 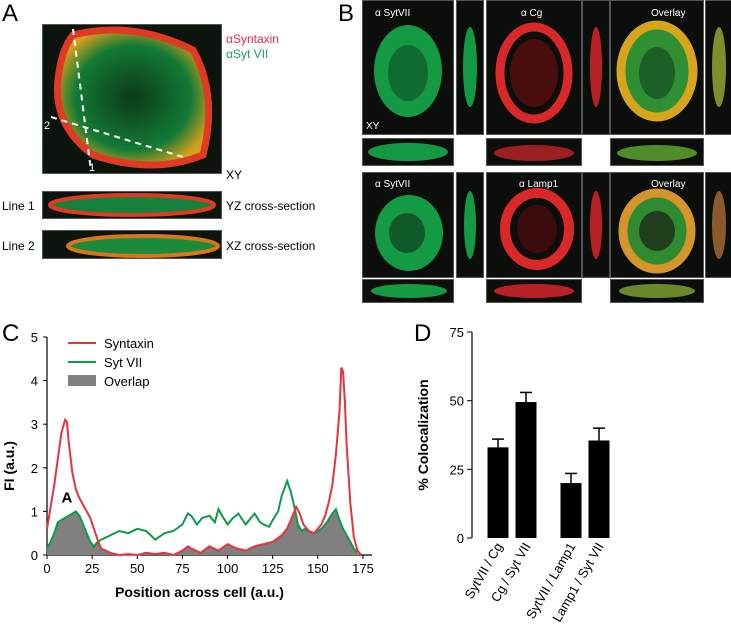 What do you see at coordinates (657, 225) in the screenshot?
I see `micrograph-b-overlay-2: Overlay` at bounding box center [657, 225].